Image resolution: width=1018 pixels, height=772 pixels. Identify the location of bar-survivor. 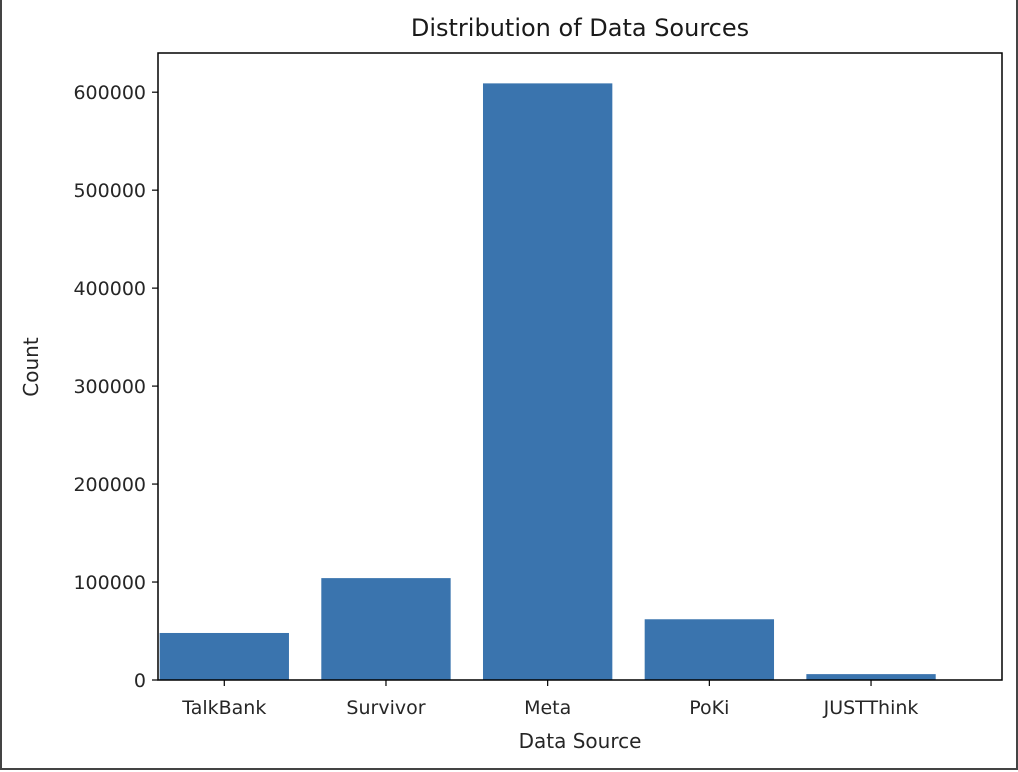
(386, 629).